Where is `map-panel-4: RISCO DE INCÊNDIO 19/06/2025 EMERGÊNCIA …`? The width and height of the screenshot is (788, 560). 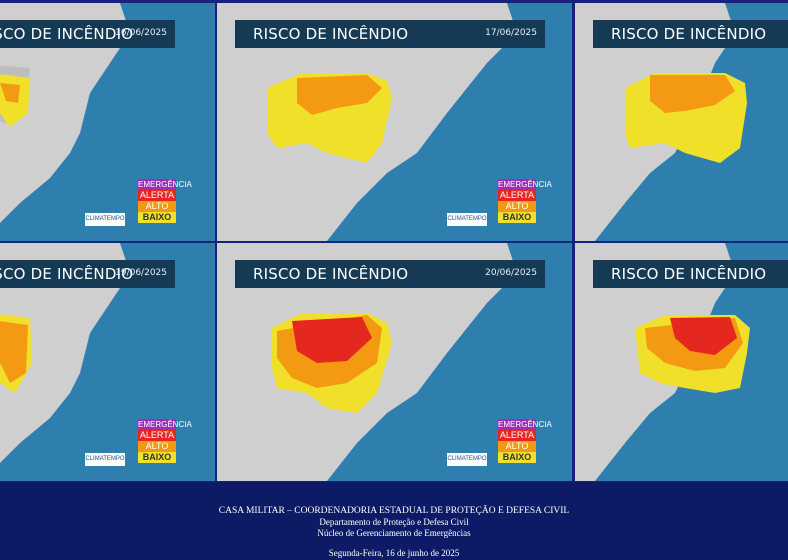
map-panel-4: RISCO DE INCÊNDIO 19/06/2025 EMERGÊNCIA … is located at coordinates (107, 362).